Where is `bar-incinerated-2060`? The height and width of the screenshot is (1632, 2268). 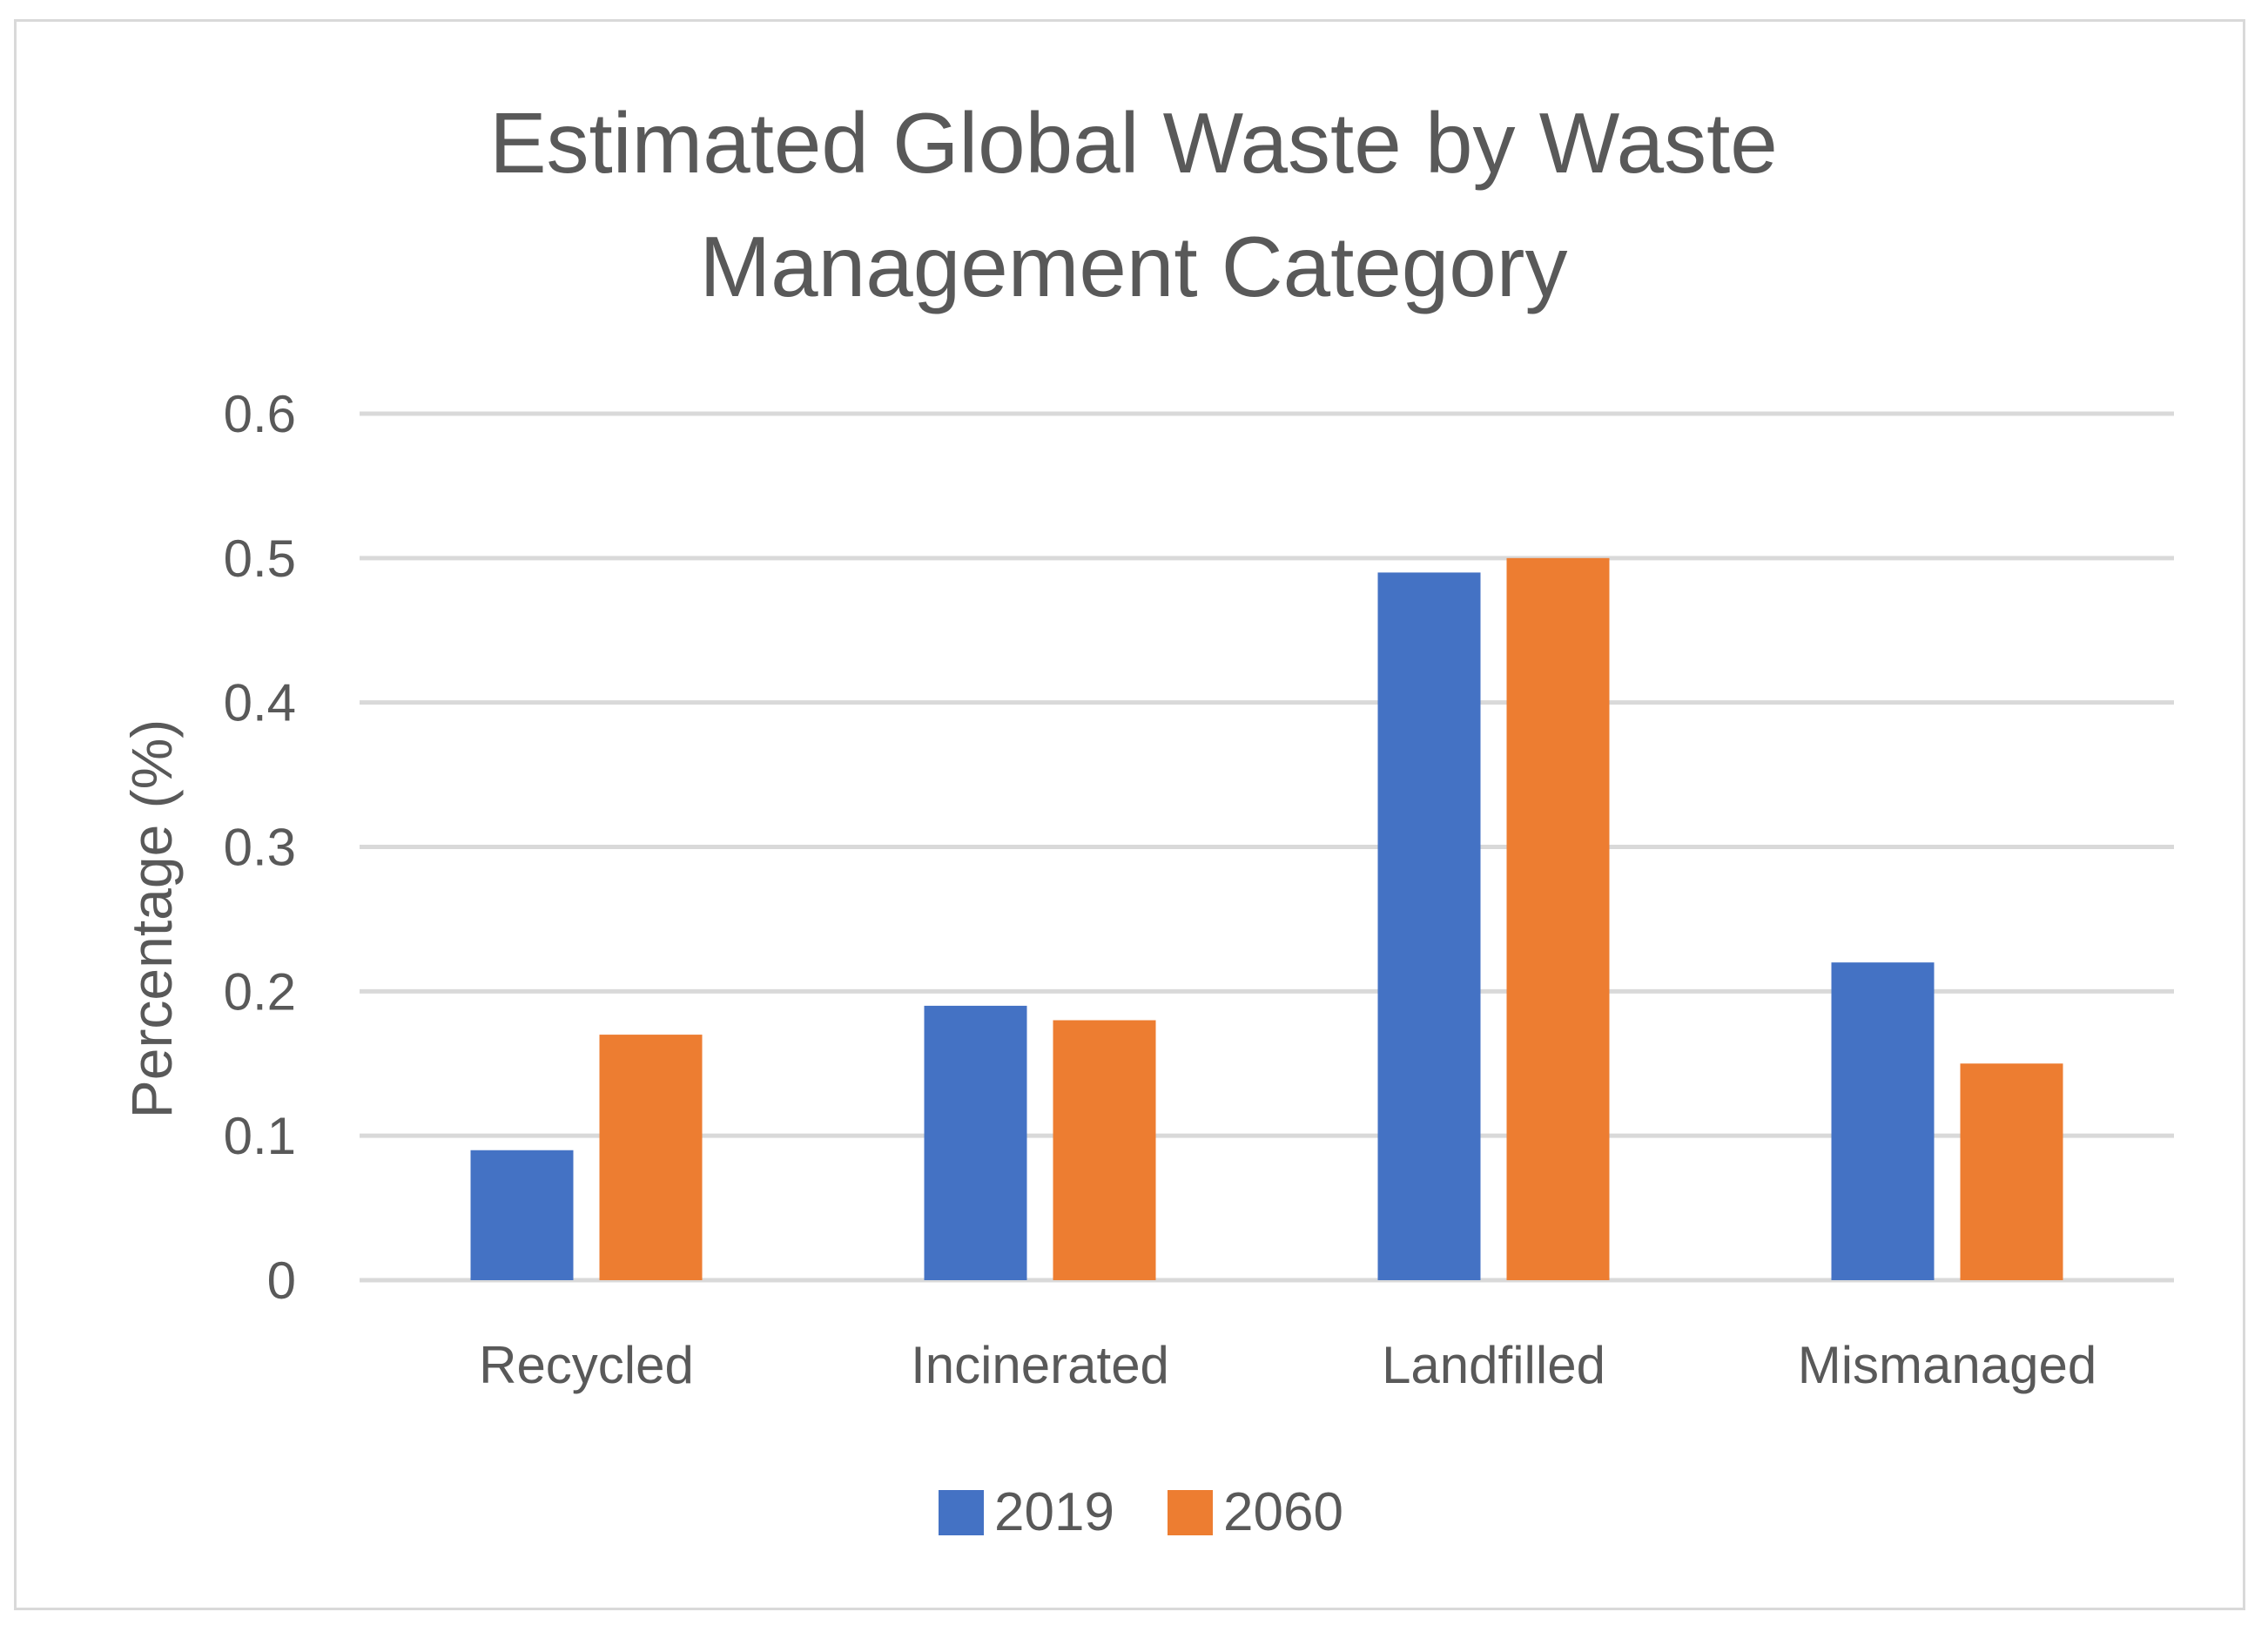 bar-incinerated-2060 is located at coordinates (1104, 1150).